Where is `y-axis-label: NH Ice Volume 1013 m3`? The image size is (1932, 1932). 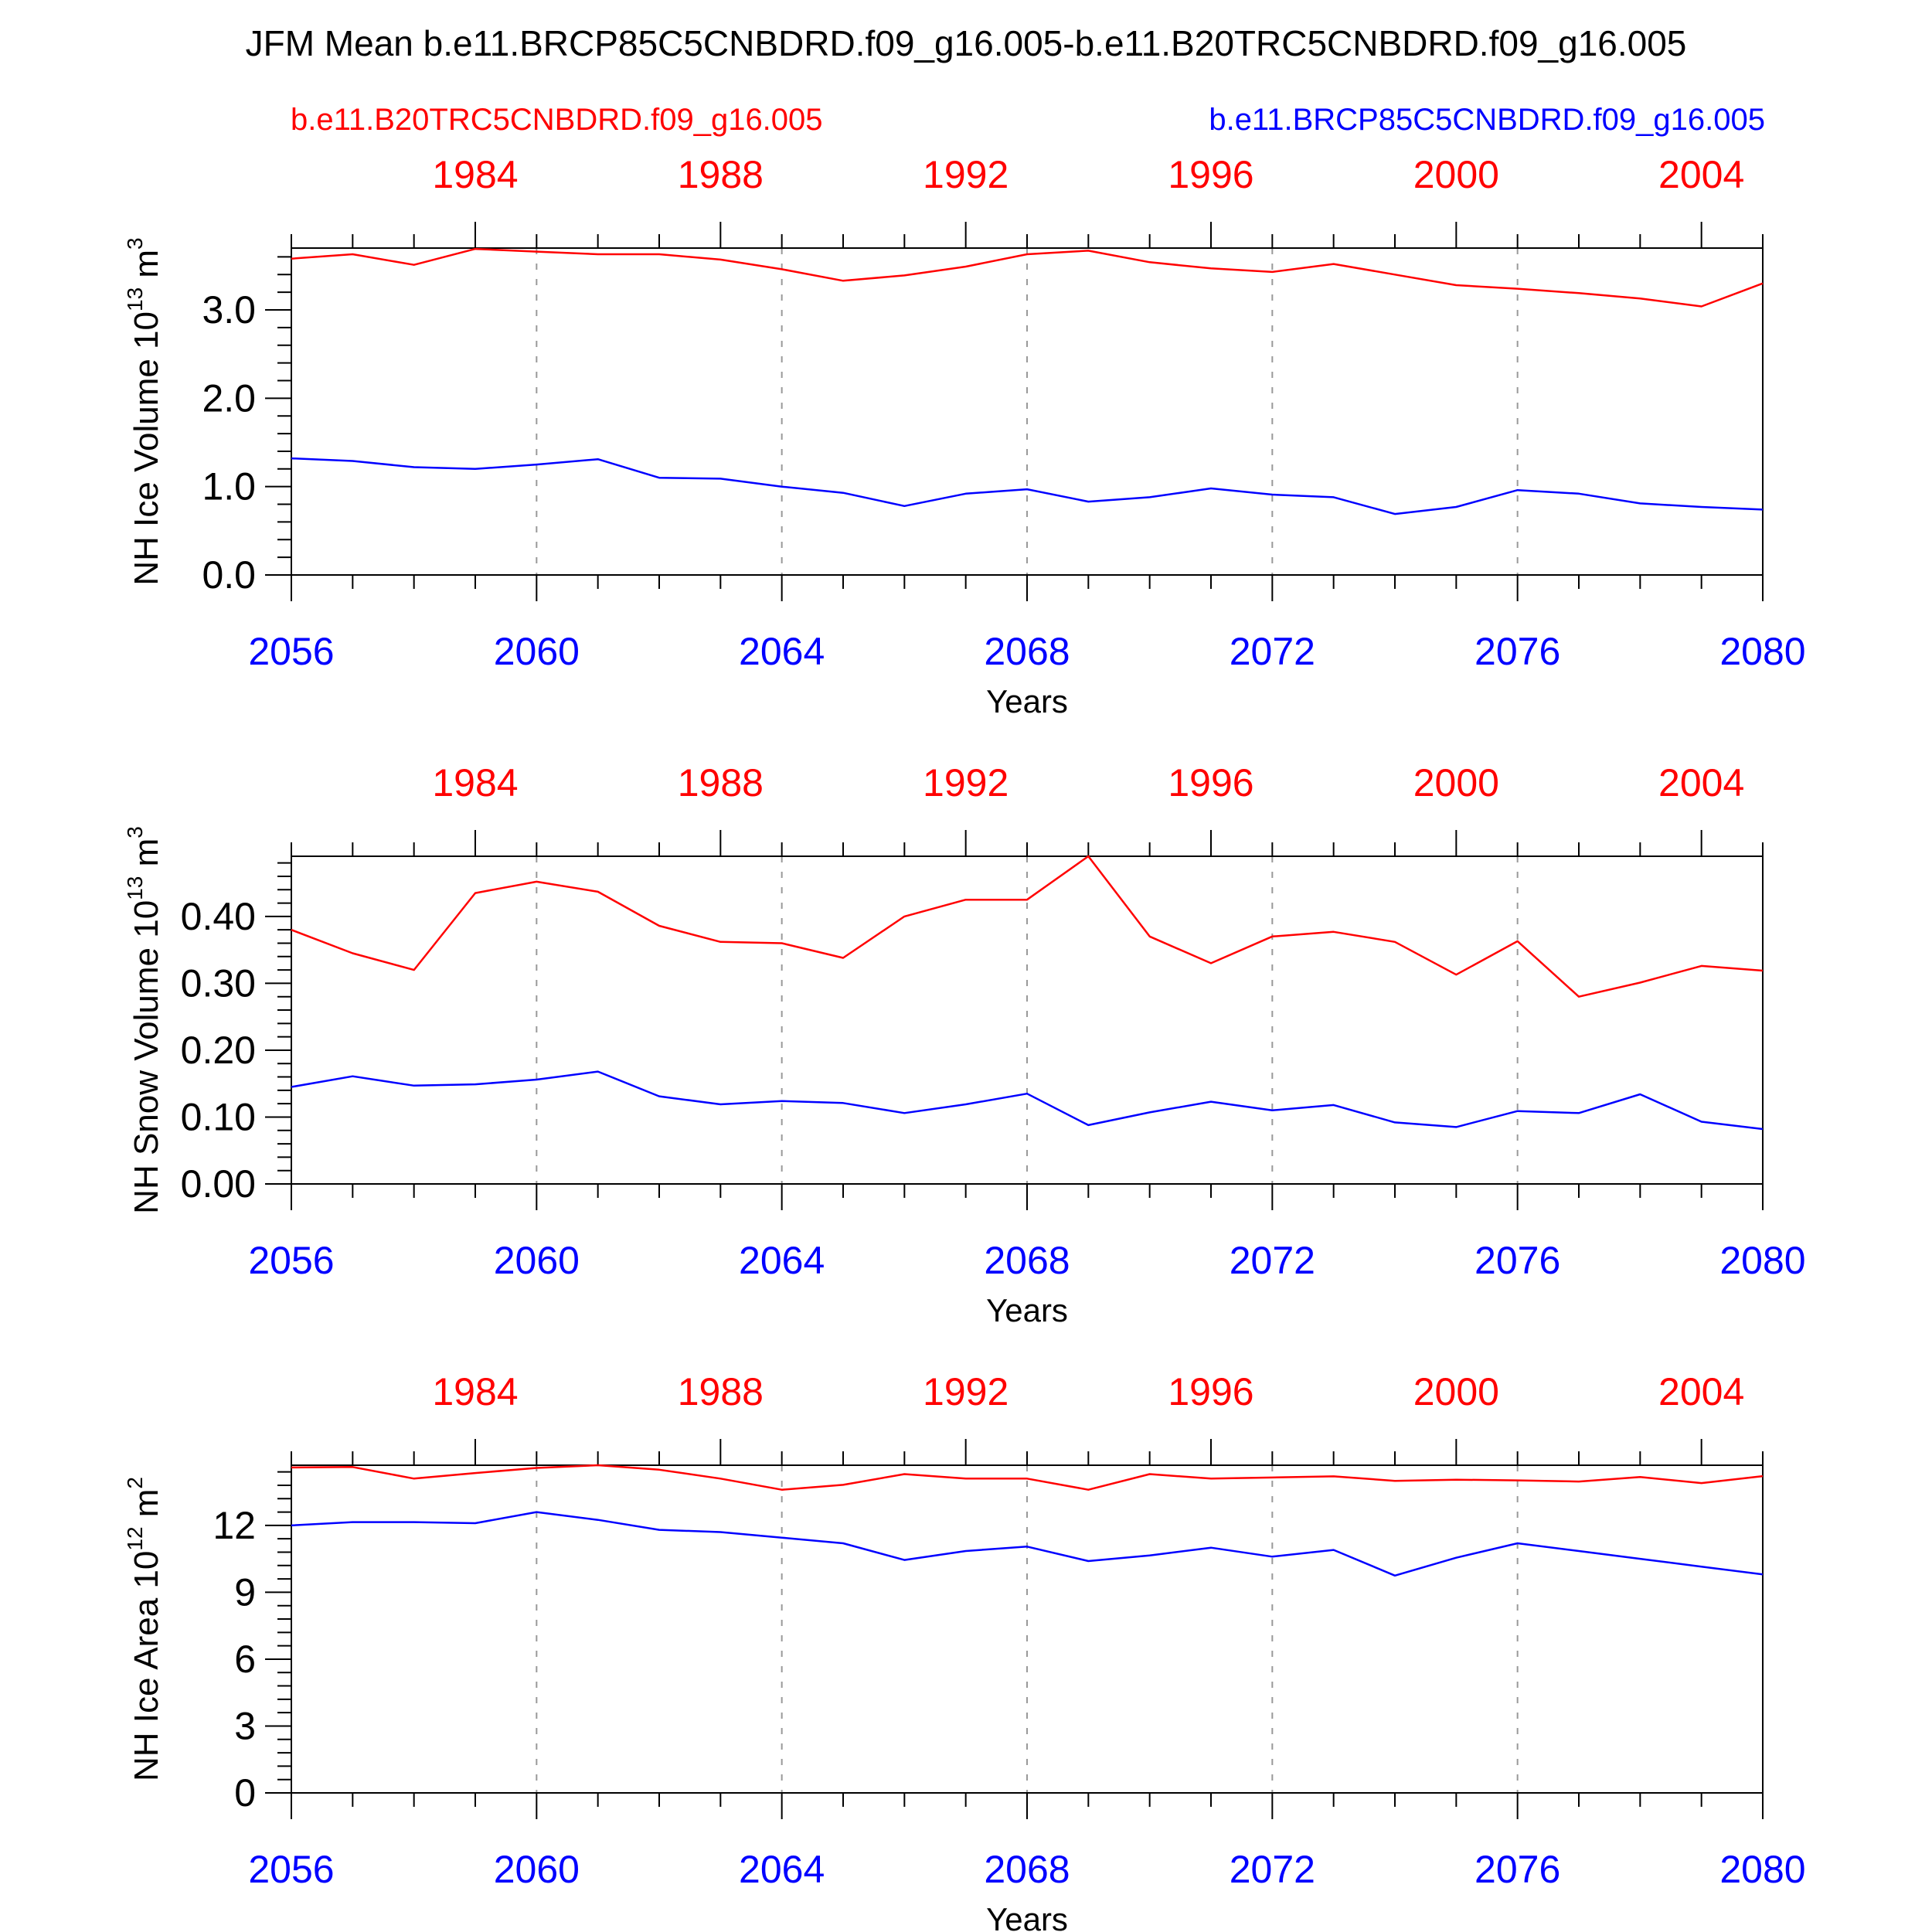 y-axis-label: NH Ice Volume 1013 m3 is located at coordinates (144, 411).